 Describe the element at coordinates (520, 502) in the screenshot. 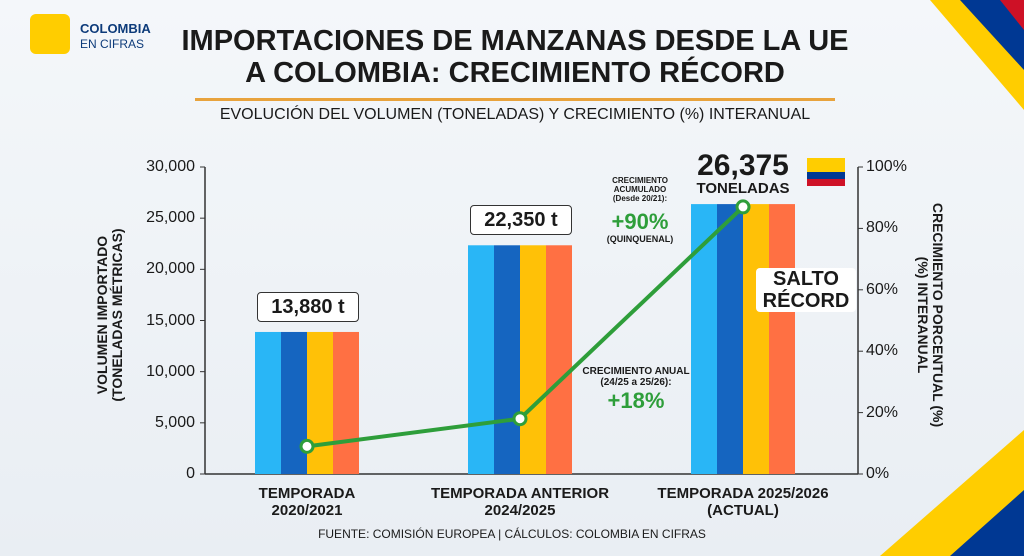

I see `x-tick-label: TEMPORADA ANTERIOR 2024/2025` at that location.